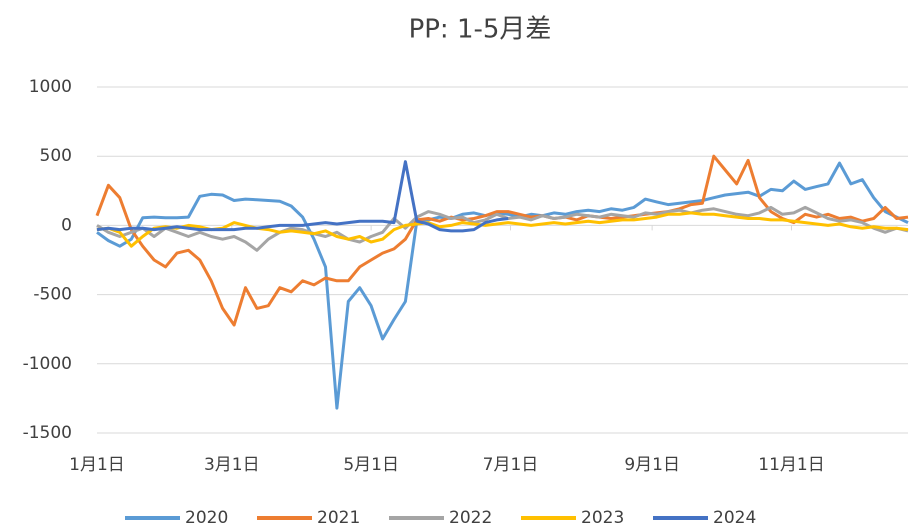  Describe the element at coordinates (66, 225) in the screenshot. I see `y-tick-label: 0` at that location.